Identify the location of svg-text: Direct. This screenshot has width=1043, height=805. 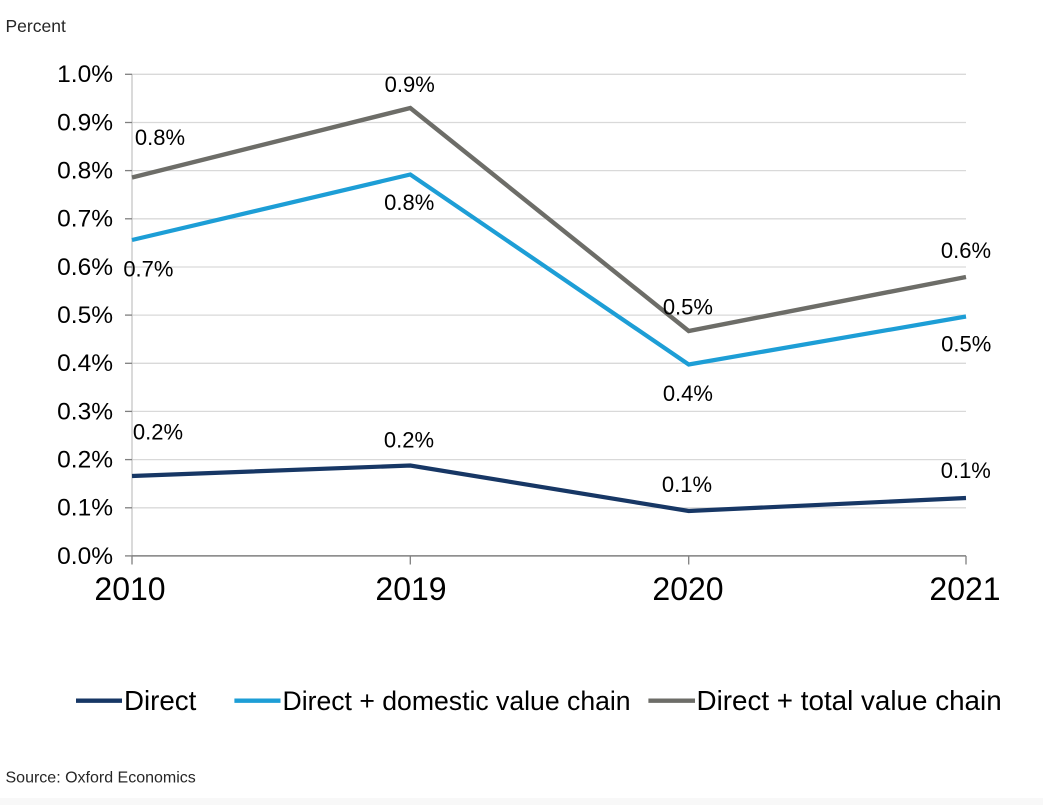
(160, 700).